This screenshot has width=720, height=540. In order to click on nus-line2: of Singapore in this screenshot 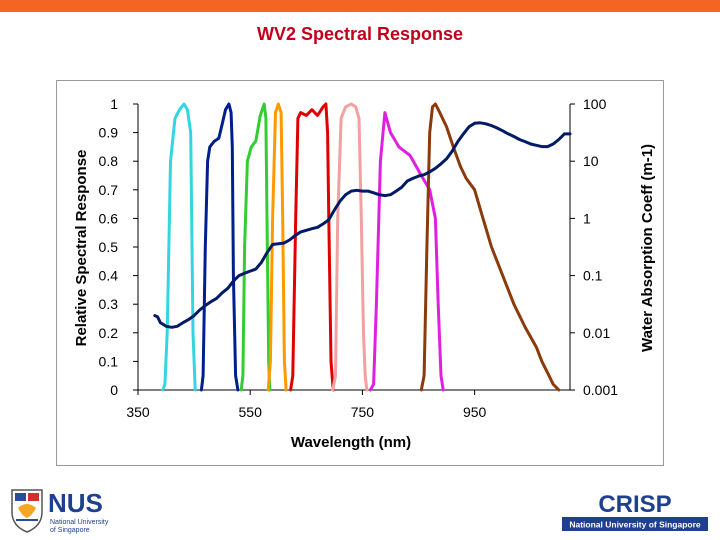, I will do `click(70, 530)`.